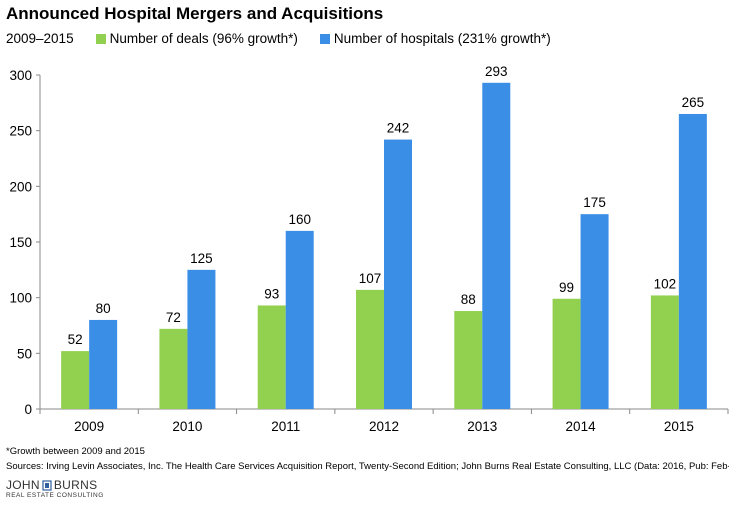  I want to click on data-label-hospitals: 160, so click(299, 219).